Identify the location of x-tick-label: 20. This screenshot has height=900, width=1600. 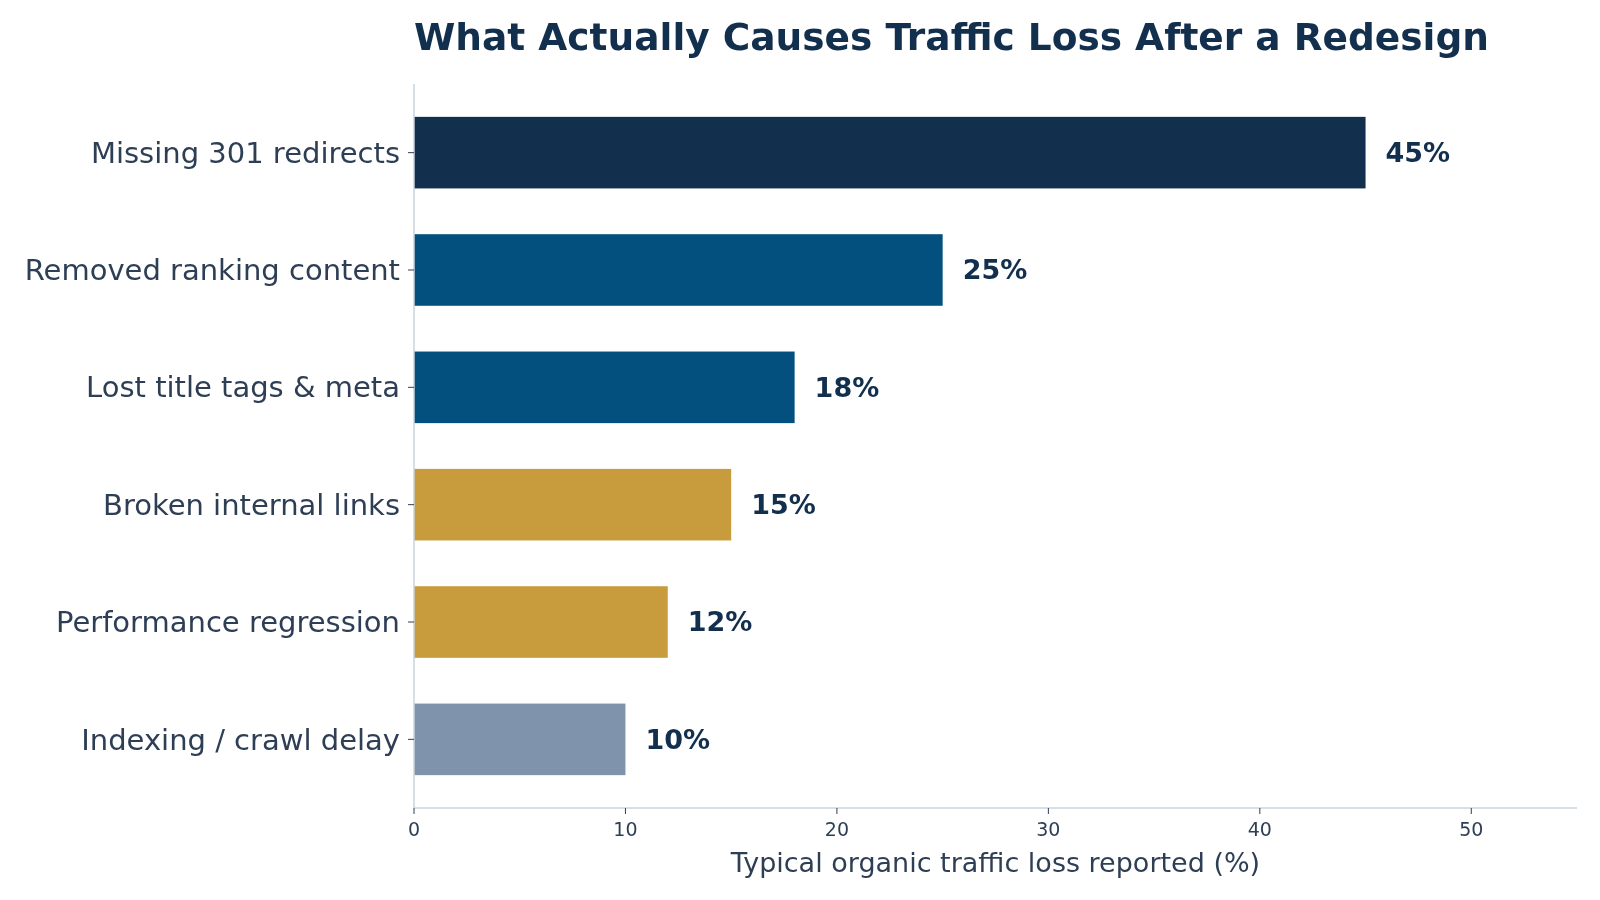
(836, 829).